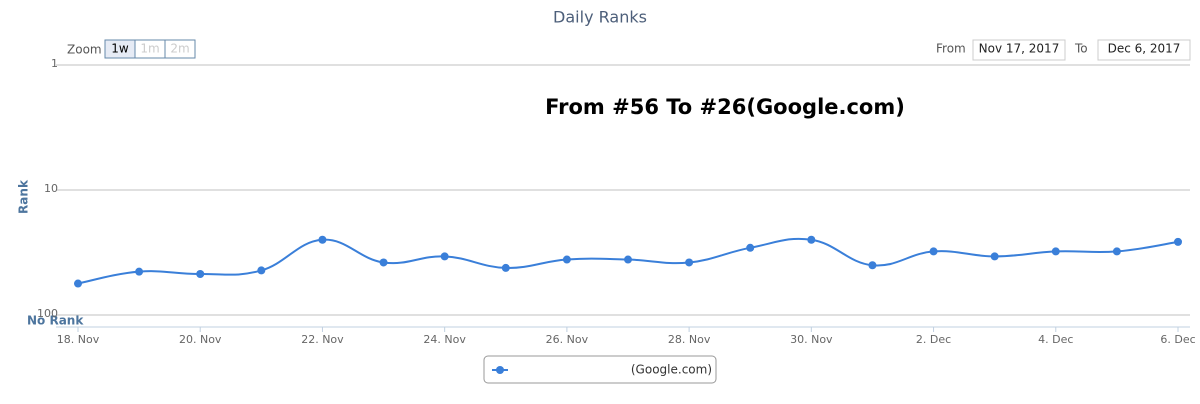 This screenshot has height=404, width=1200. Describe the element at coordinates (567, 339) in the screenshot. I see `x-tick-label: 26. Nov` at that location.